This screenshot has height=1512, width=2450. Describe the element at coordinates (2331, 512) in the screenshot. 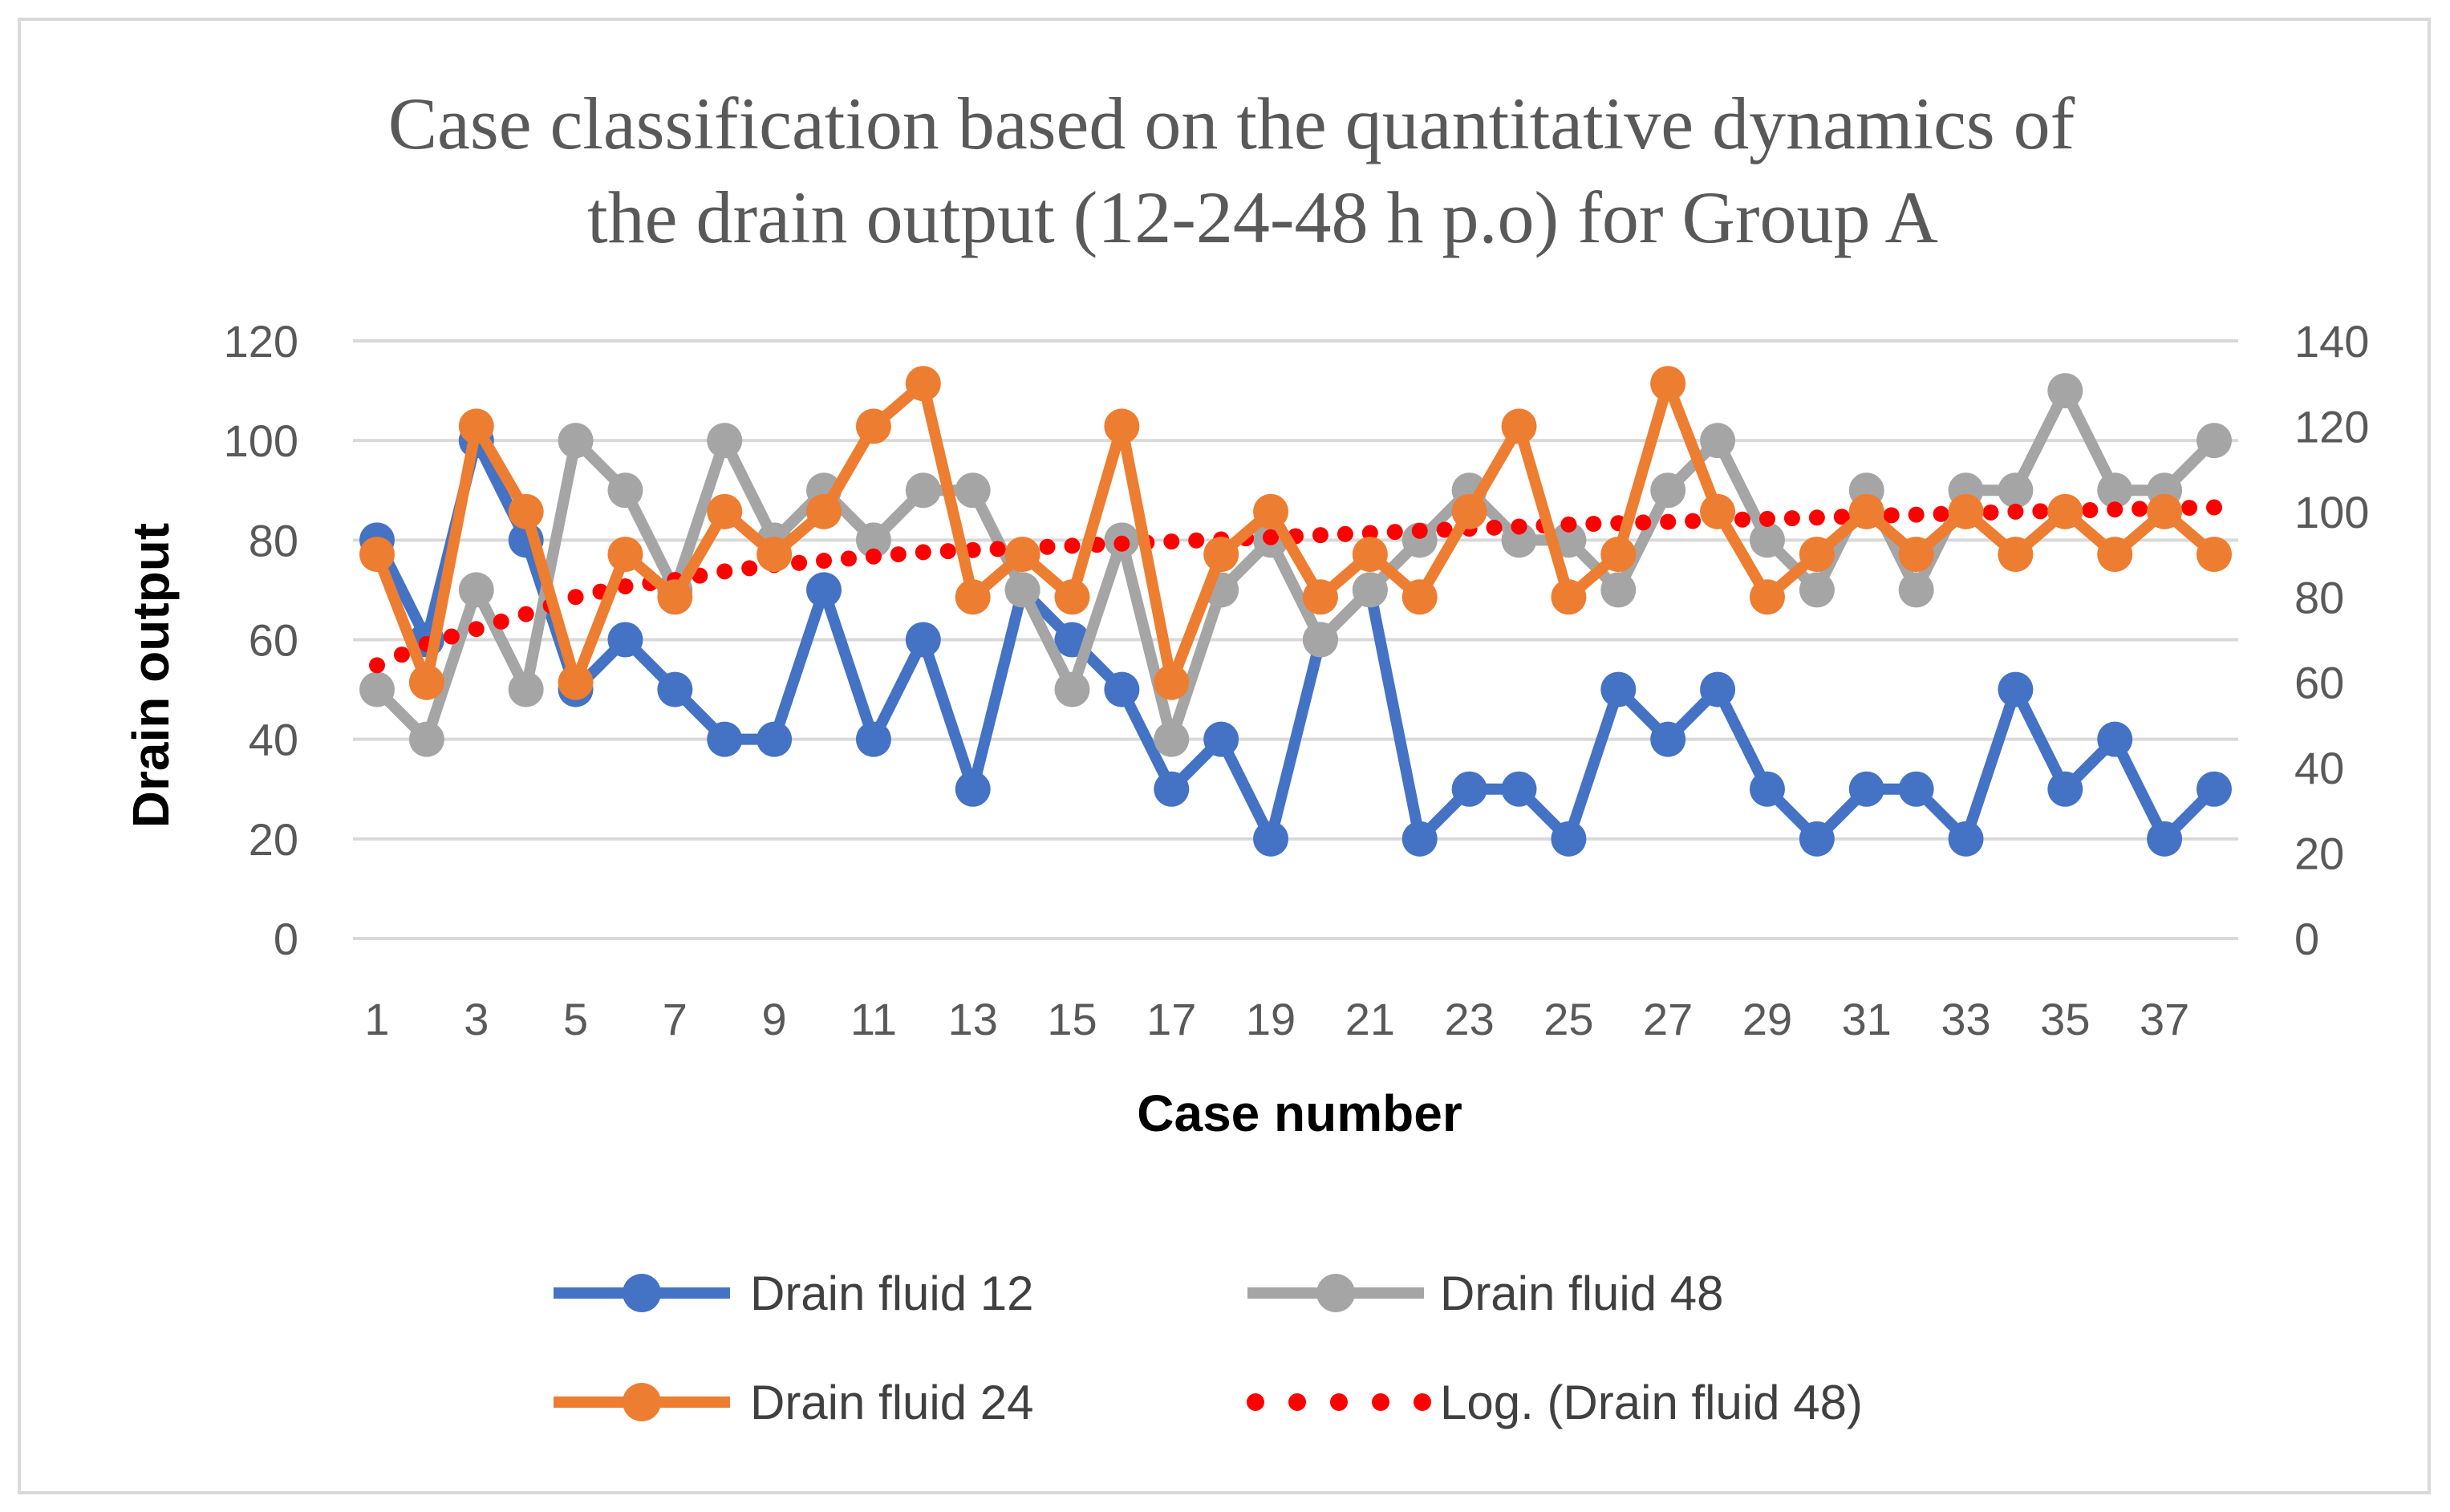

I see `right-tick-label: 100` at that location.